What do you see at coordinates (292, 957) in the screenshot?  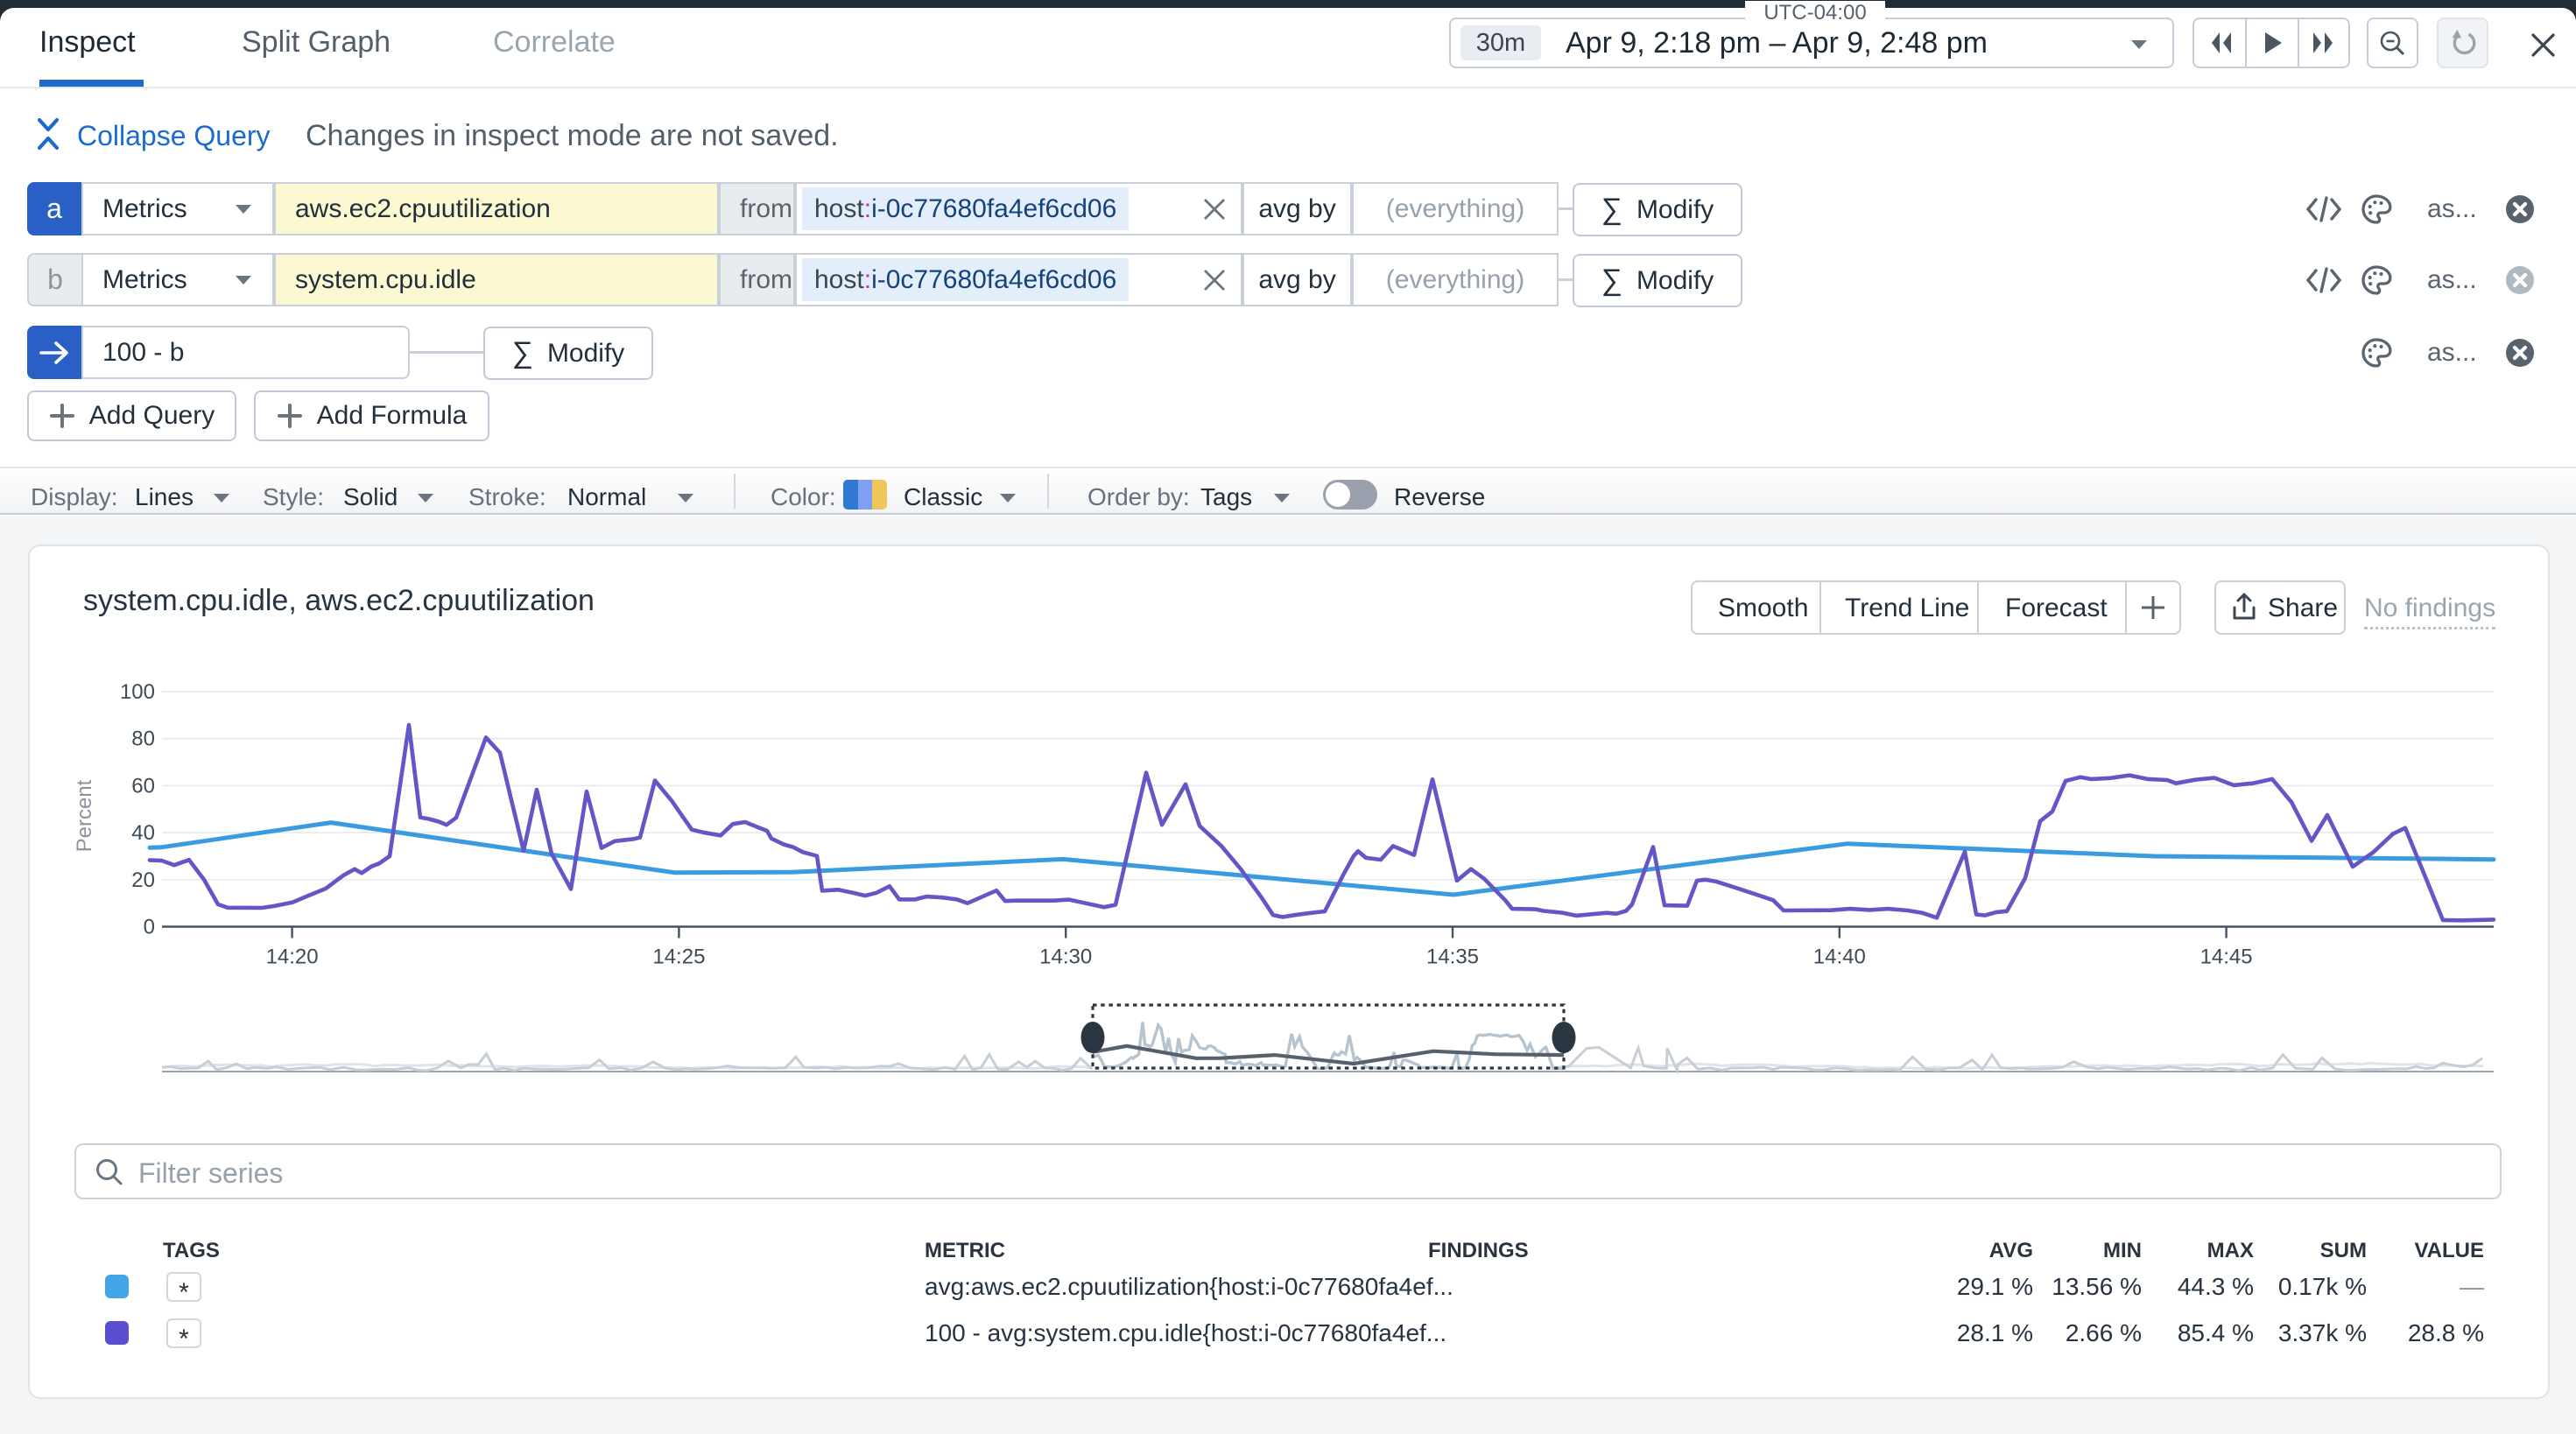 I see `svg-text: 14:20` at bounding box center [292, 957].